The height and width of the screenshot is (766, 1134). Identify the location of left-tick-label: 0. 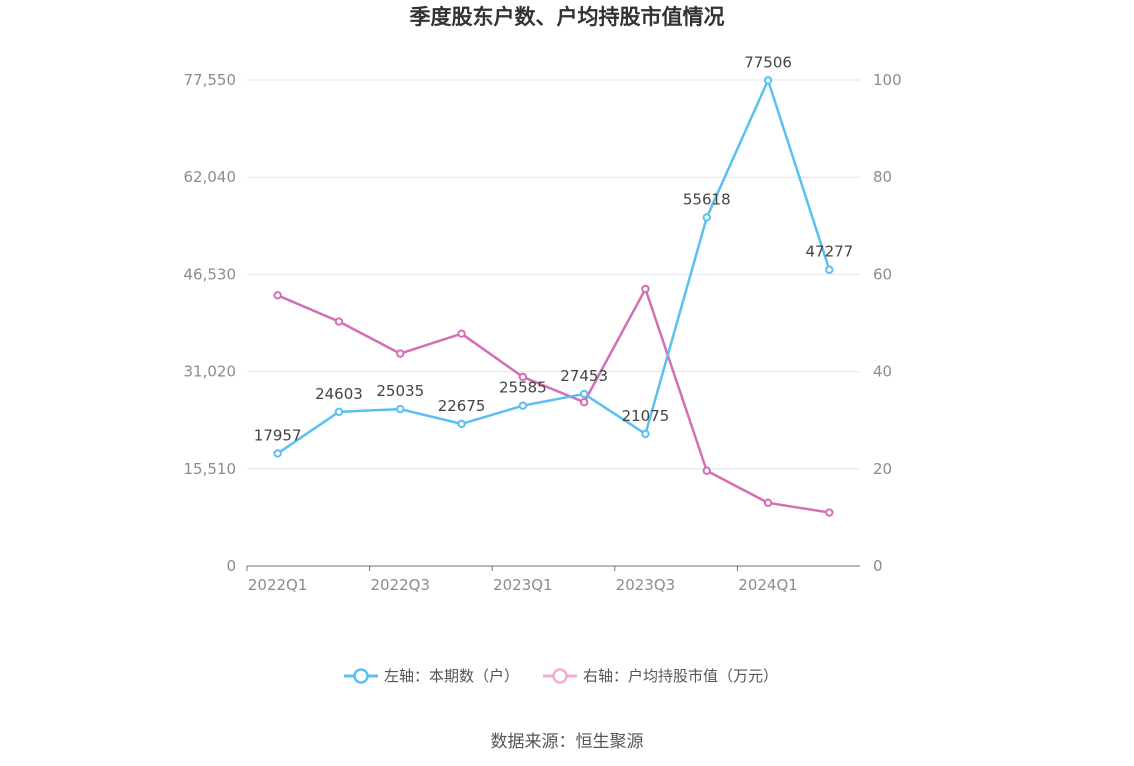
(231, 566).